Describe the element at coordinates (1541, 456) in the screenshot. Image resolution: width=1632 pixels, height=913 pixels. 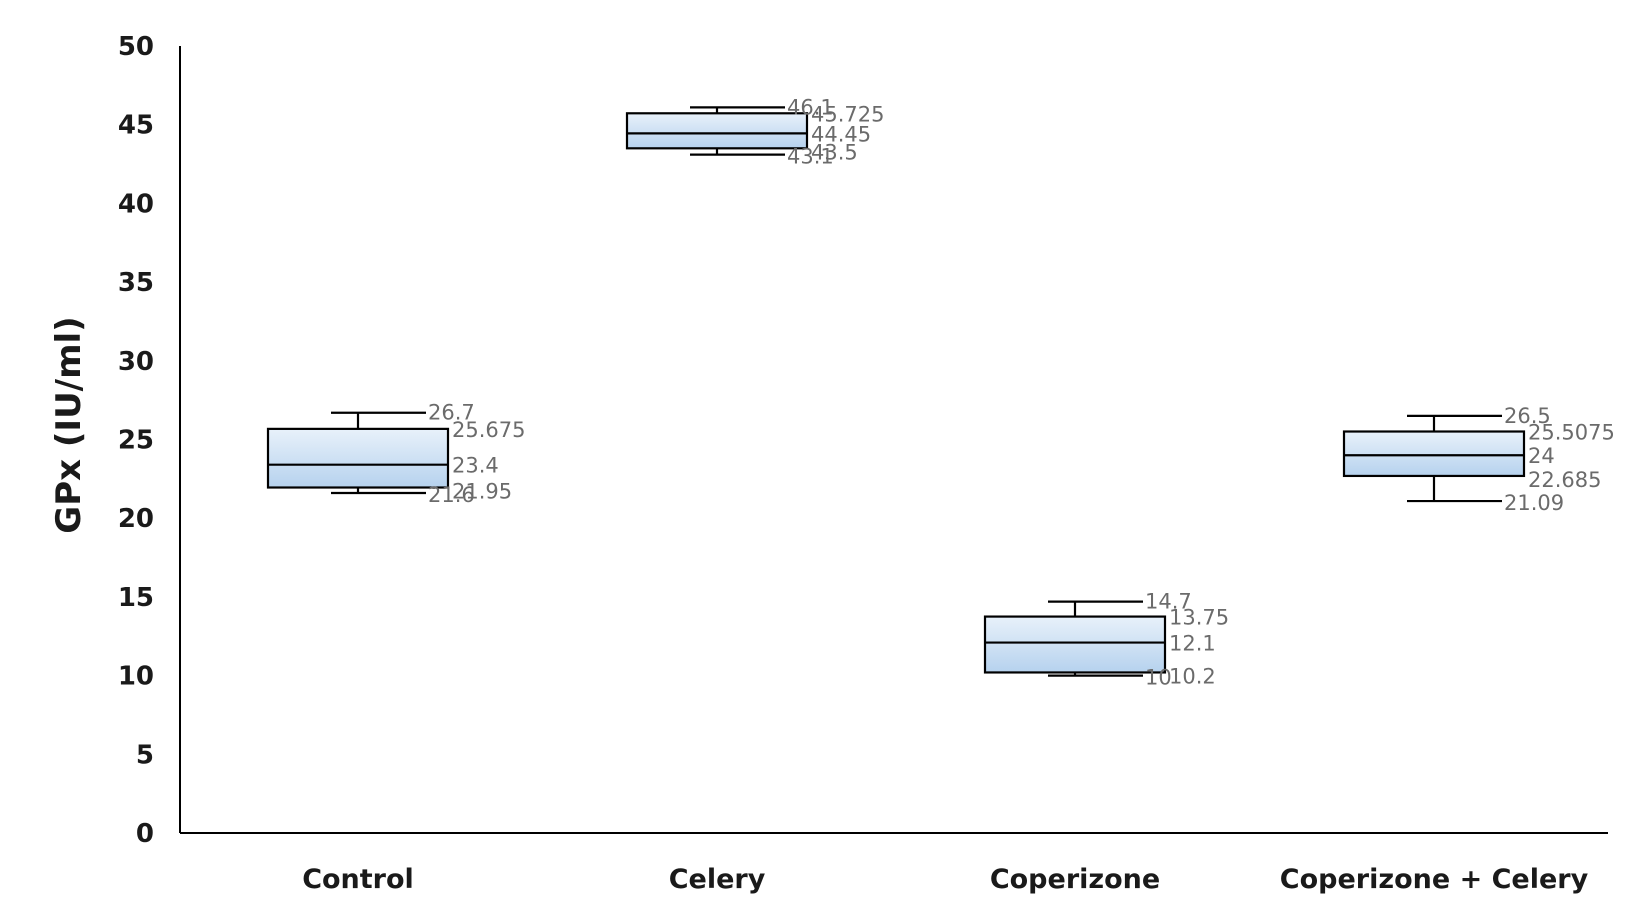
I see `median-value-label: 24` at that location.